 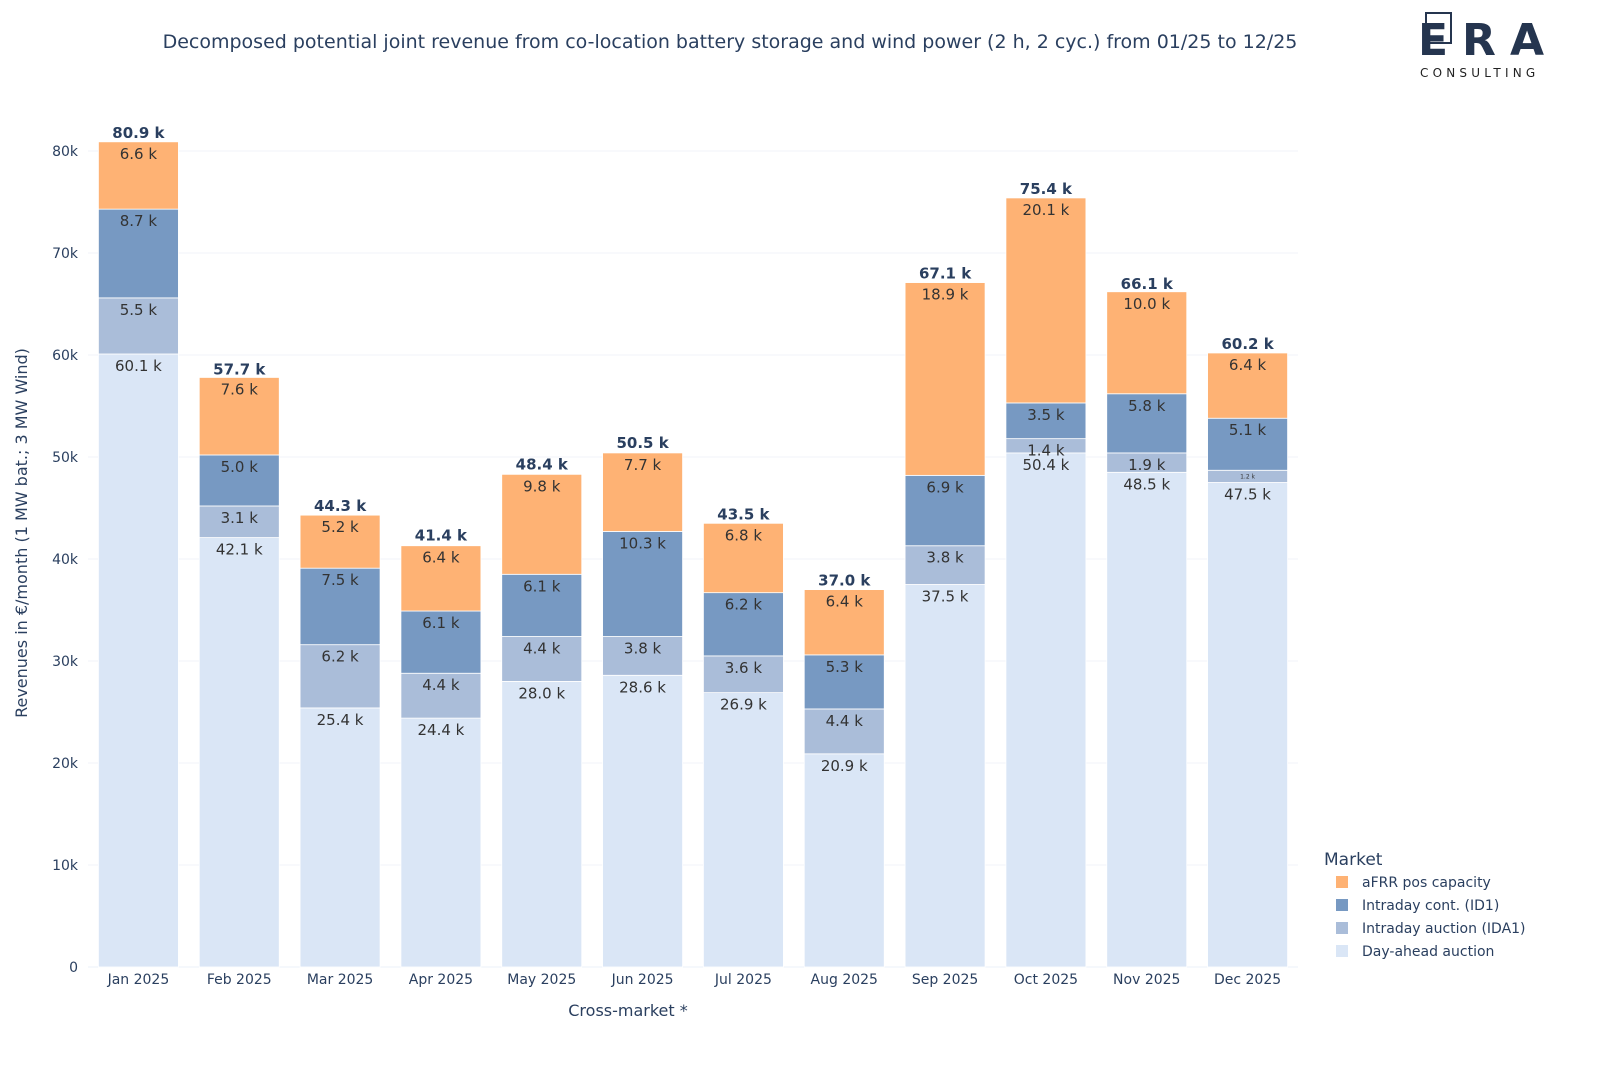 I want to click on data-label: 26.9 k, so click(x=743, y=705).